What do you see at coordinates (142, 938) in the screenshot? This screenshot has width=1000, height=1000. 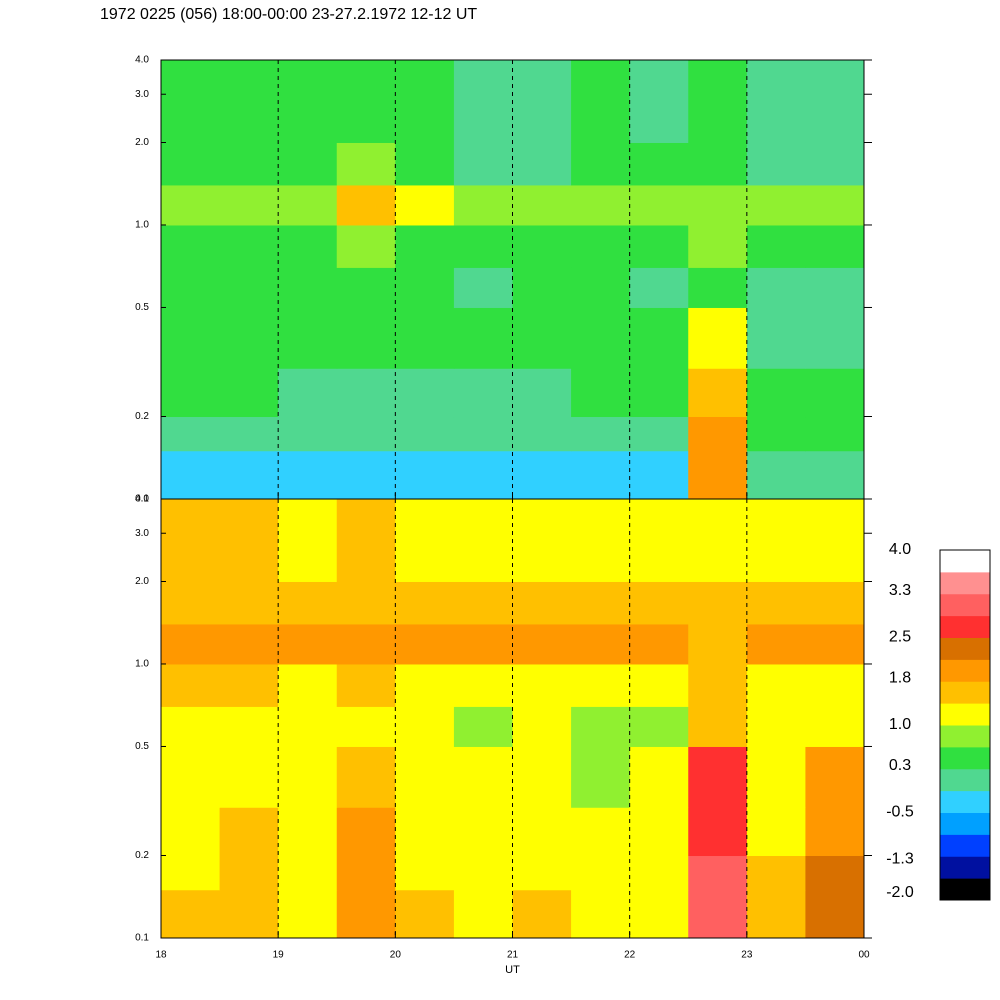 I see `y-tick-label: 0.1` at bounding box center [142, 938].